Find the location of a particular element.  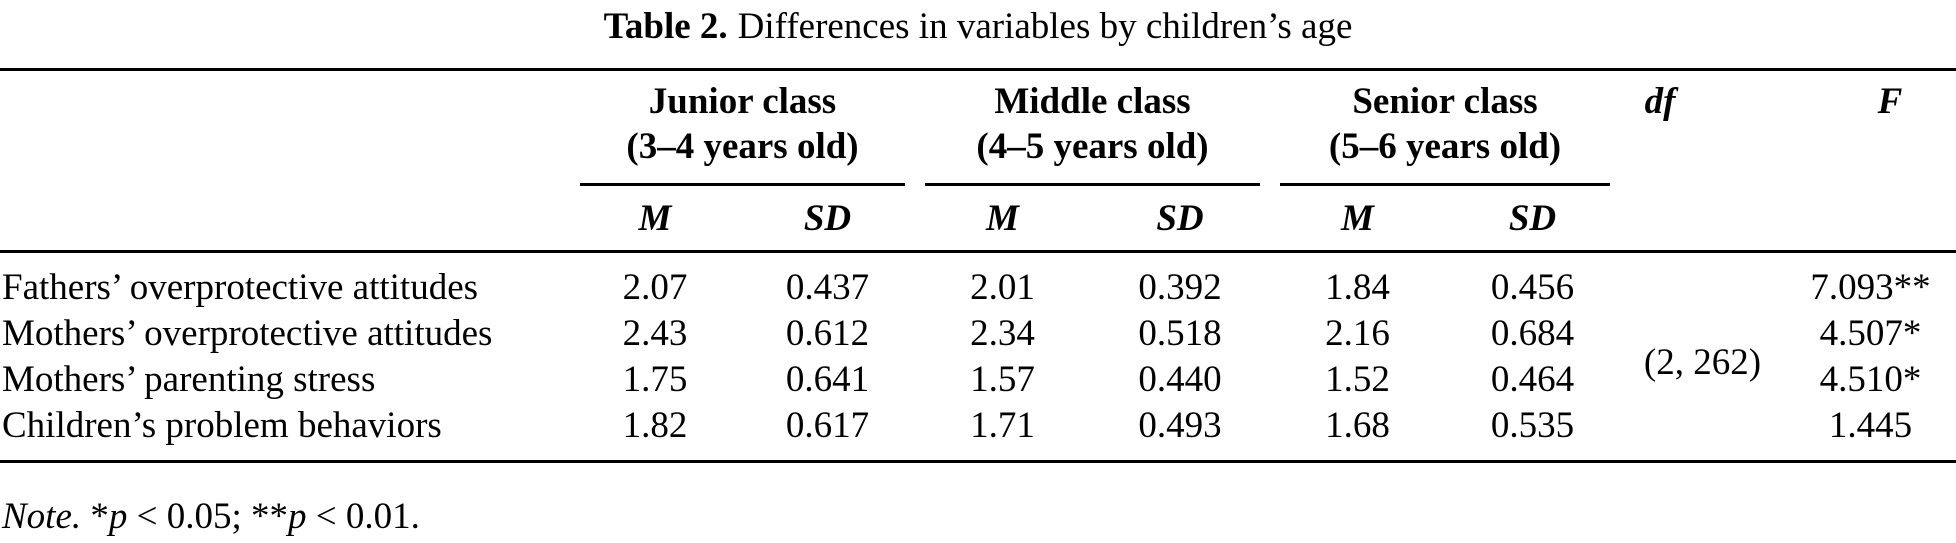

stat-value: 0.437 is located at coordinates (827, 287).